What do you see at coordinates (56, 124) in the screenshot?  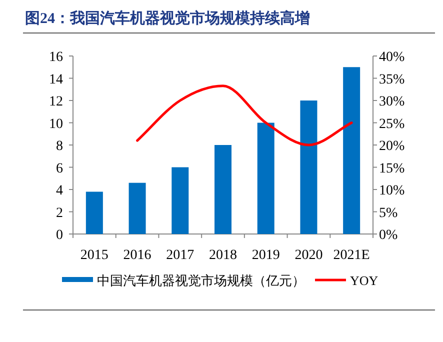 I see `y-tick-label: 10` at bounding box center [56, 124].